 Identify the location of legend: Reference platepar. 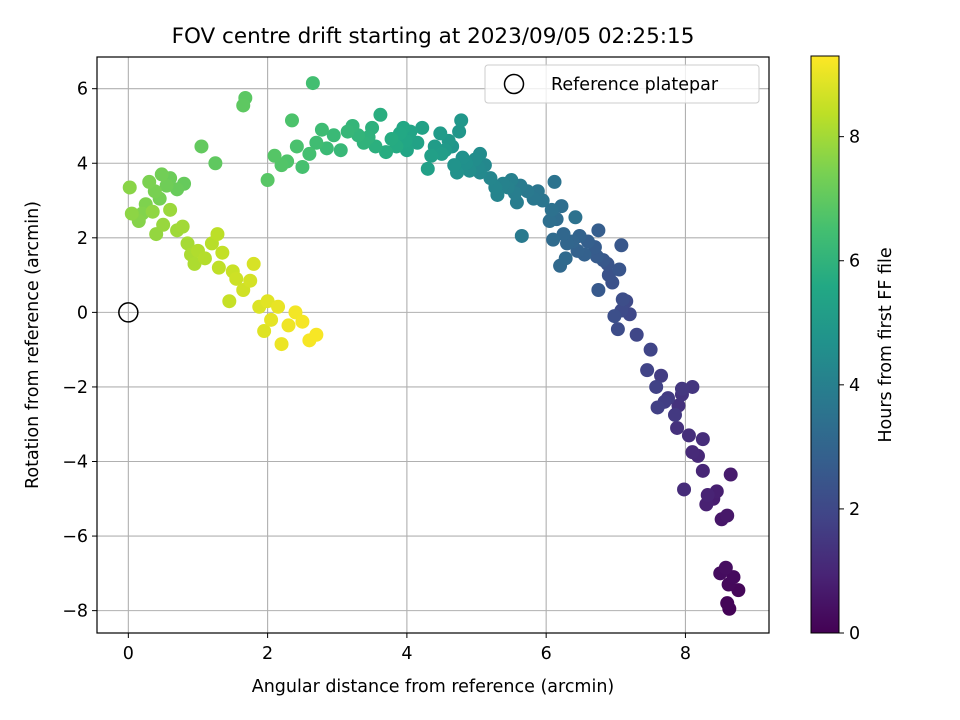
(622, 84).